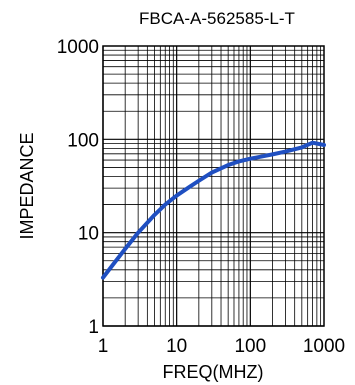  Describe the element at coordinates (78, 47) in the screenshot. I see `y-tick-label: 1000` at that location.